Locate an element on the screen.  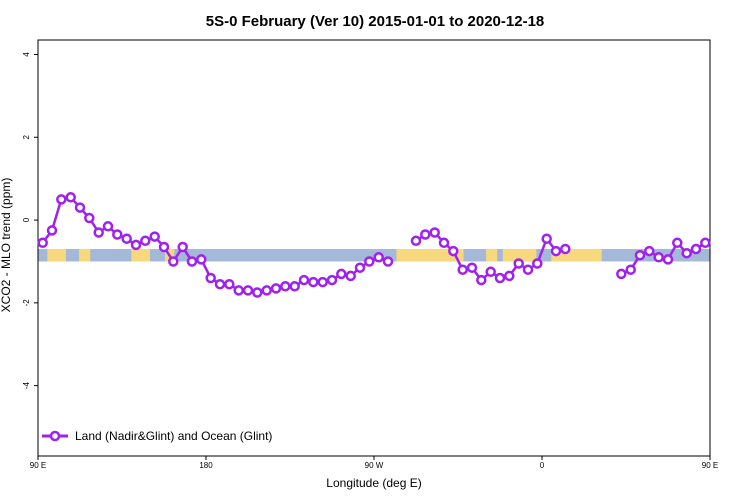
y-tick-label: 0 is located at coordinates (26, 219).